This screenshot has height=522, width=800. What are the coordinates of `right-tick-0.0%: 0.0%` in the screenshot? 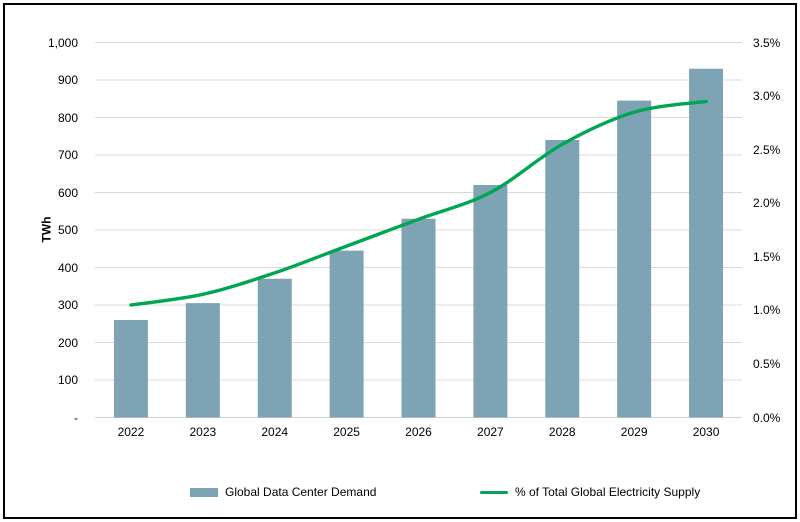 It's located at (767, 417).